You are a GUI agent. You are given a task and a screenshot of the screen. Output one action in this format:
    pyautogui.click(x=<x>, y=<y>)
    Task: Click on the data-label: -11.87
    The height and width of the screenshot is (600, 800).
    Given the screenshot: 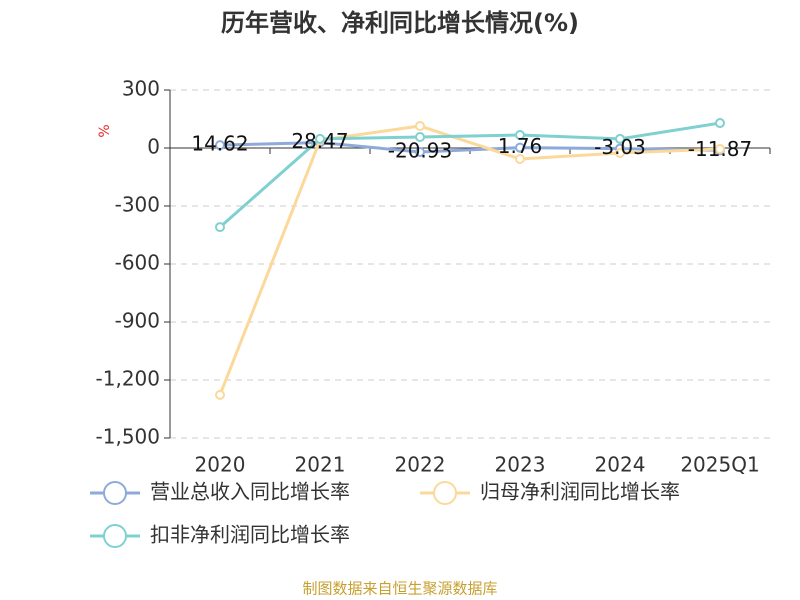 What is the action you would take?
    pyautogui.click(x=720, y=149)
    